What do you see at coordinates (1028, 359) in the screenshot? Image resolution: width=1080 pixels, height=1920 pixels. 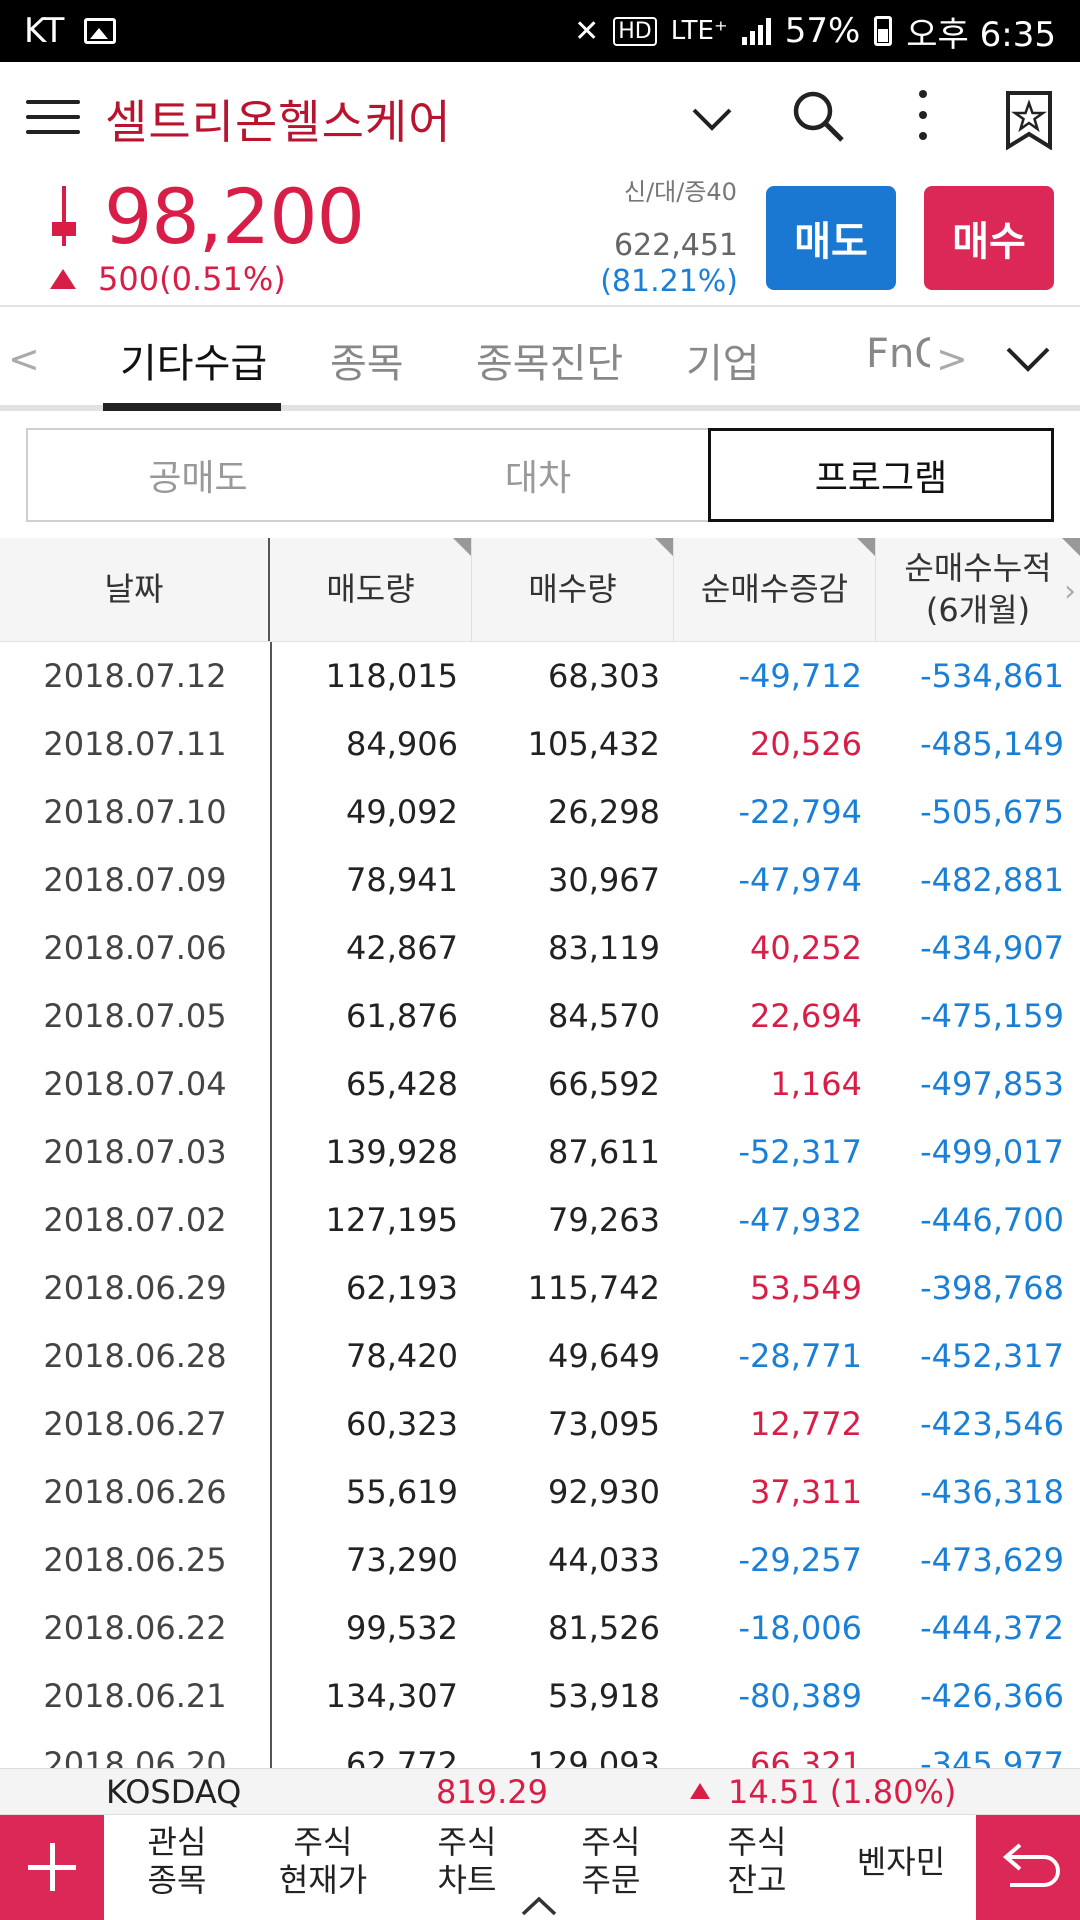 I see `tab-expand-chevron-icon` at bounding box center [1028, 359].